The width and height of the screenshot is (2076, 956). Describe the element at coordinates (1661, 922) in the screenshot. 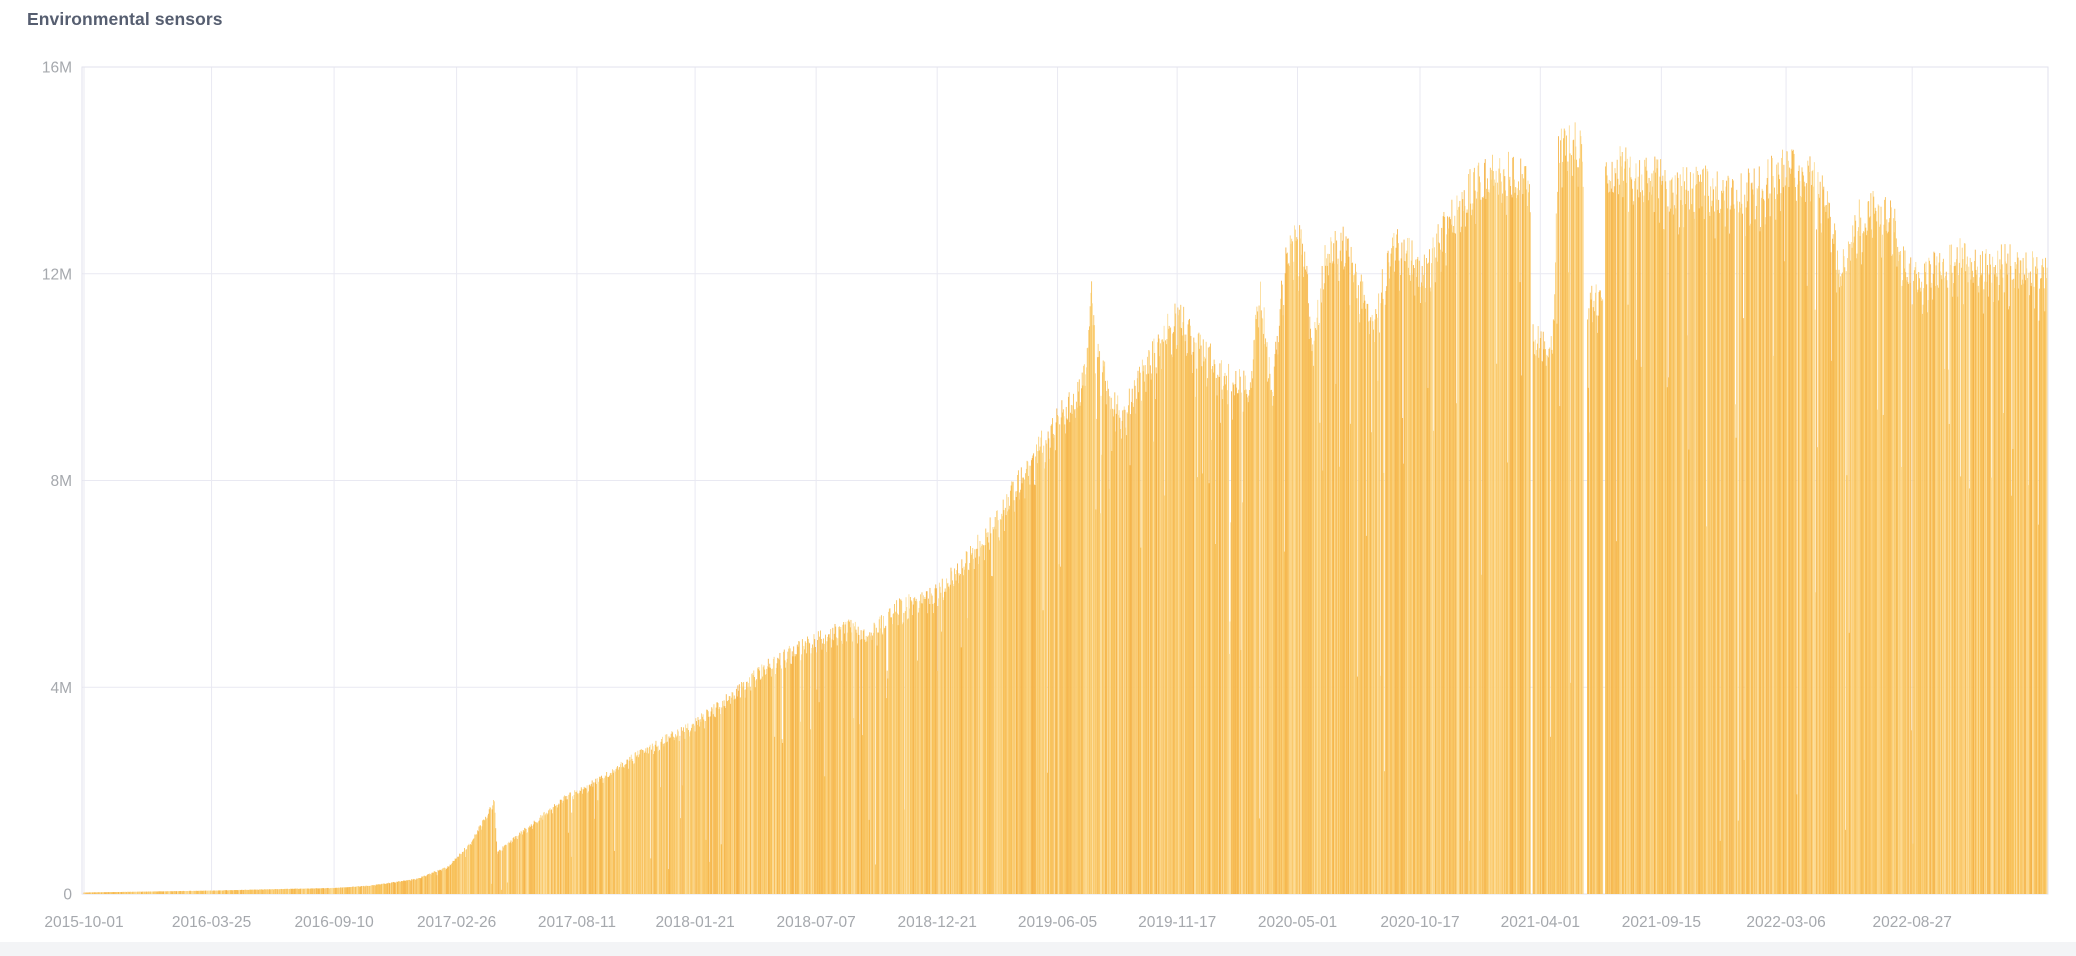

I see `svg-text: 2021-09-15` at that location.